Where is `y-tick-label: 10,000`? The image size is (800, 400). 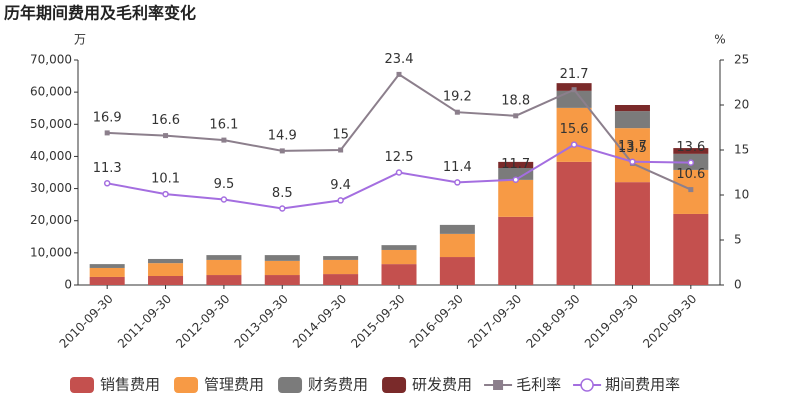 y-tick-label: 10,000 is located at coordinates (51, 252).